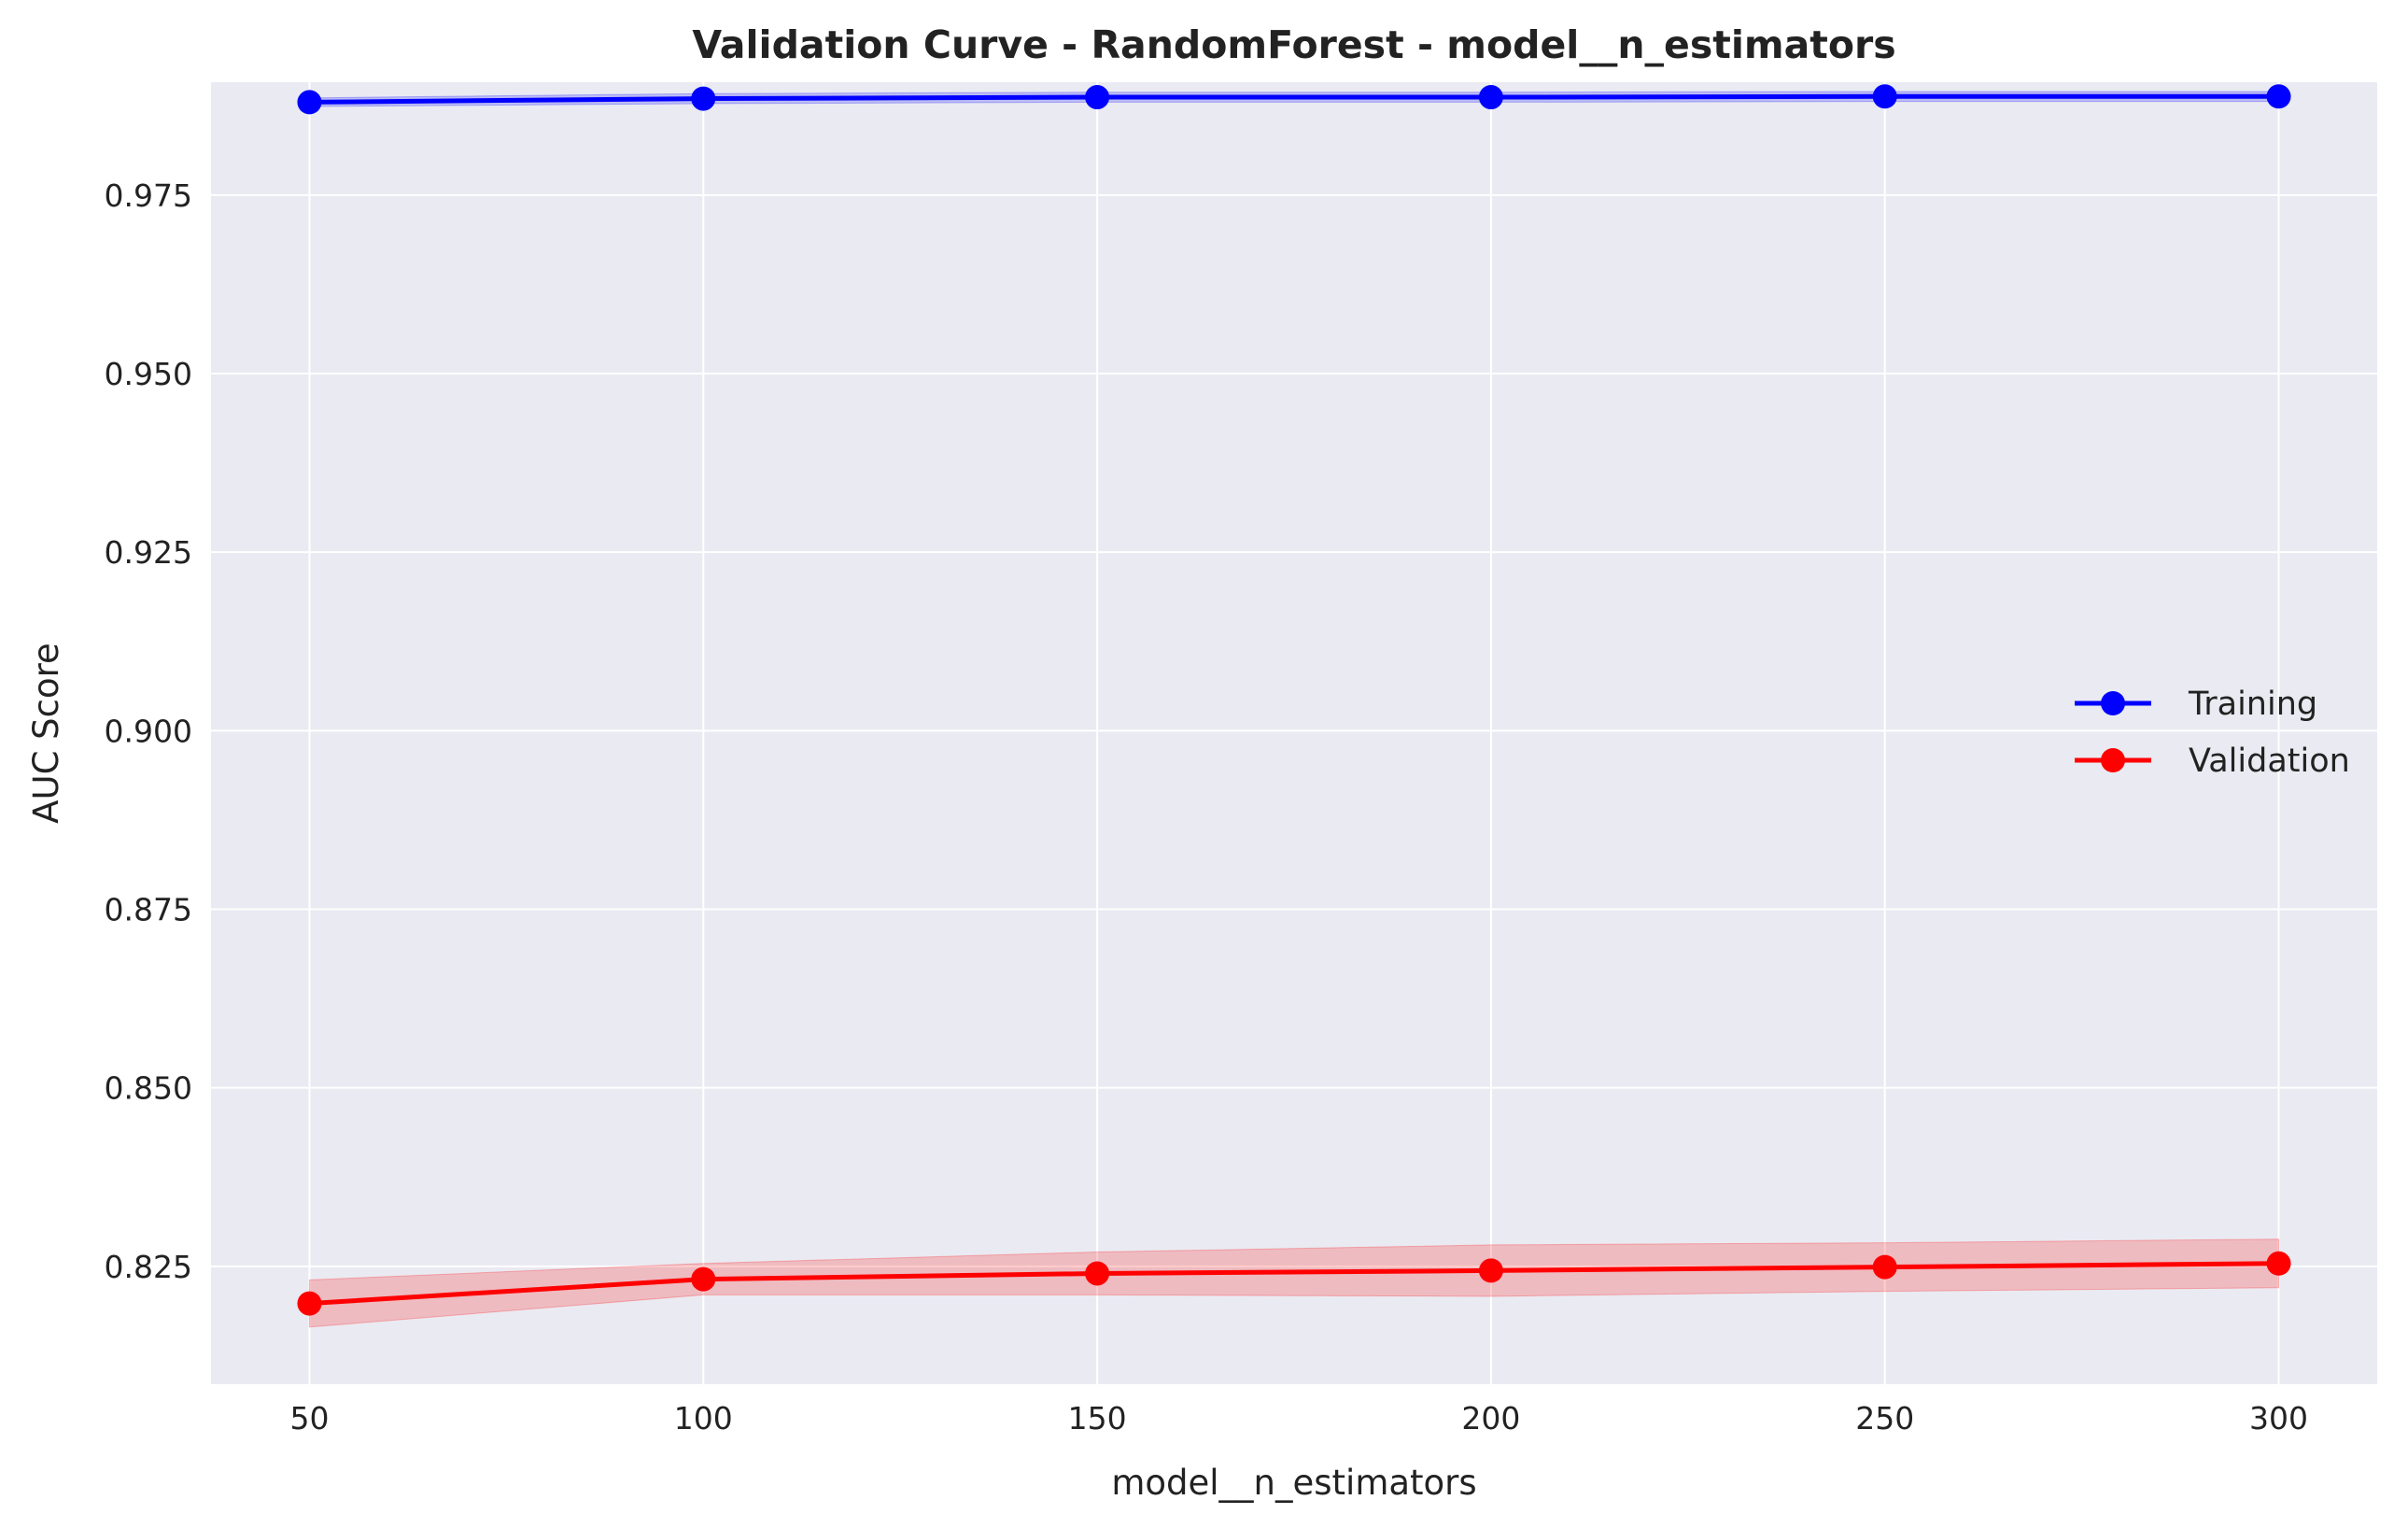 The image size is (2408, 1528). I want to click on x-tick-label: 200, so click(1491, 1418).